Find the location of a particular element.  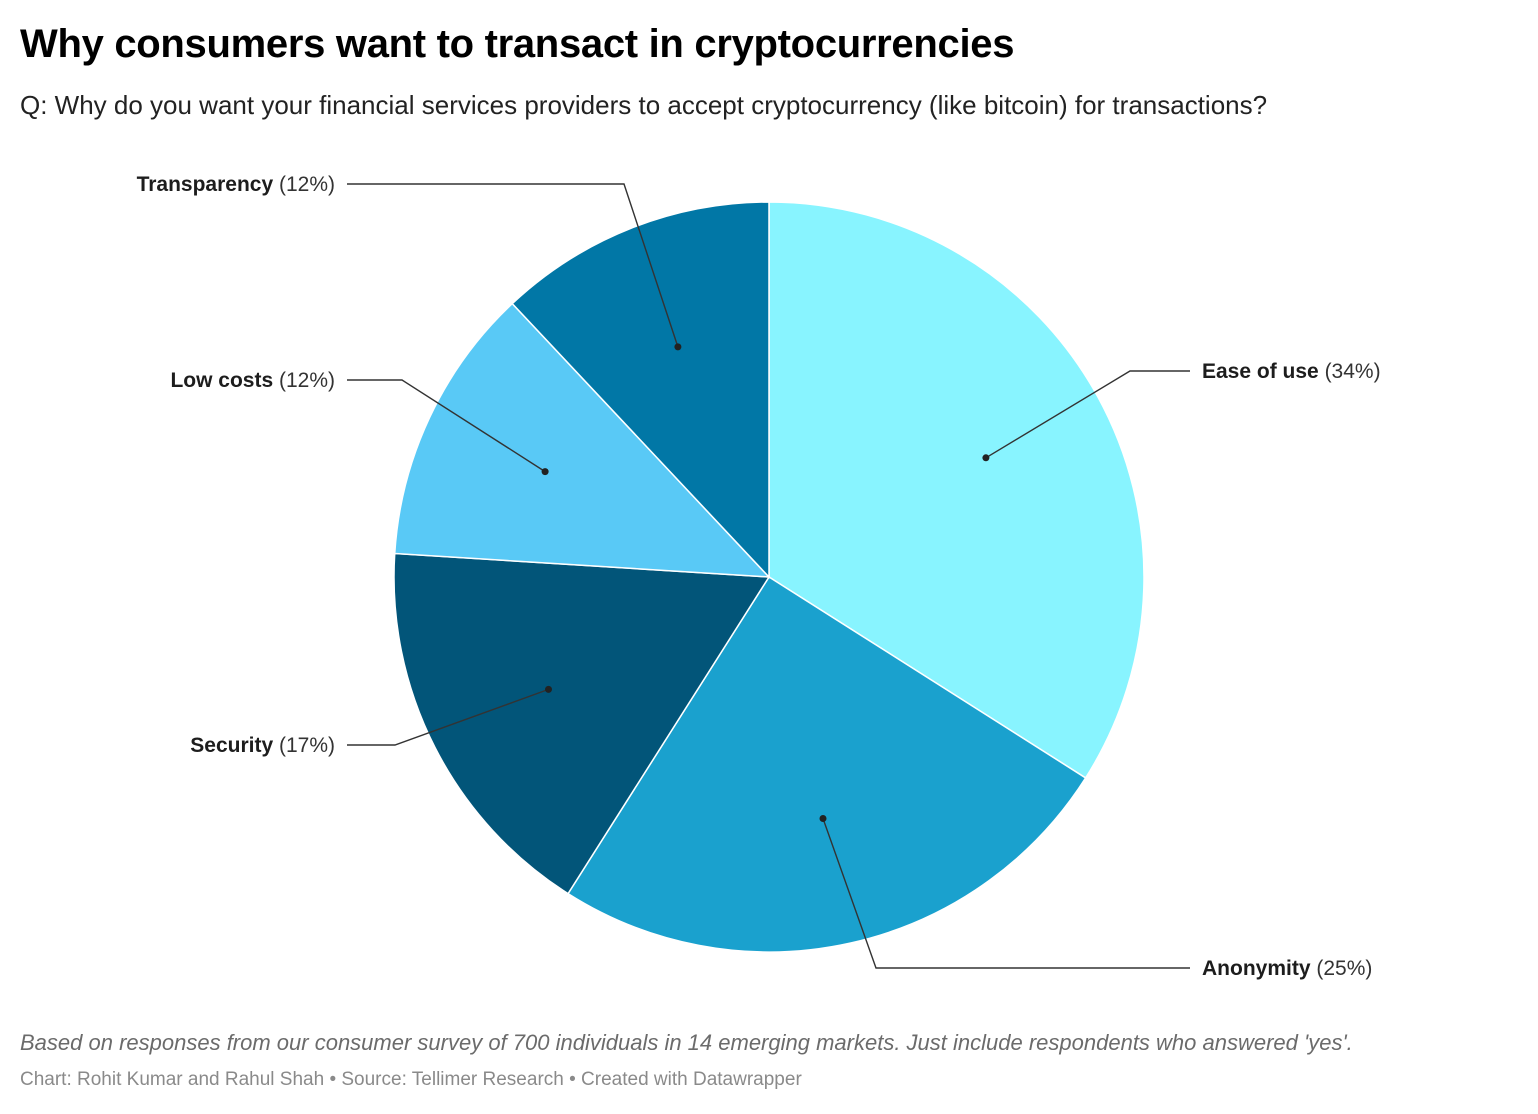

leader-line-anonymity is located at coordinates (1006, 893).